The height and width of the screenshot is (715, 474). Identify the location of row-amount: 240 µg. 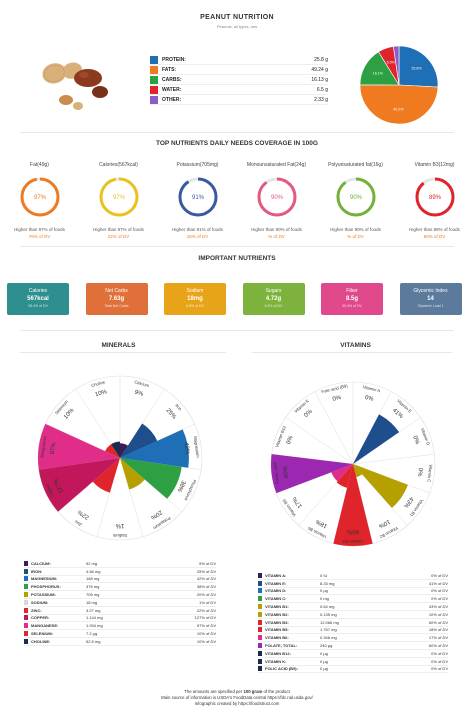
(326, 646).